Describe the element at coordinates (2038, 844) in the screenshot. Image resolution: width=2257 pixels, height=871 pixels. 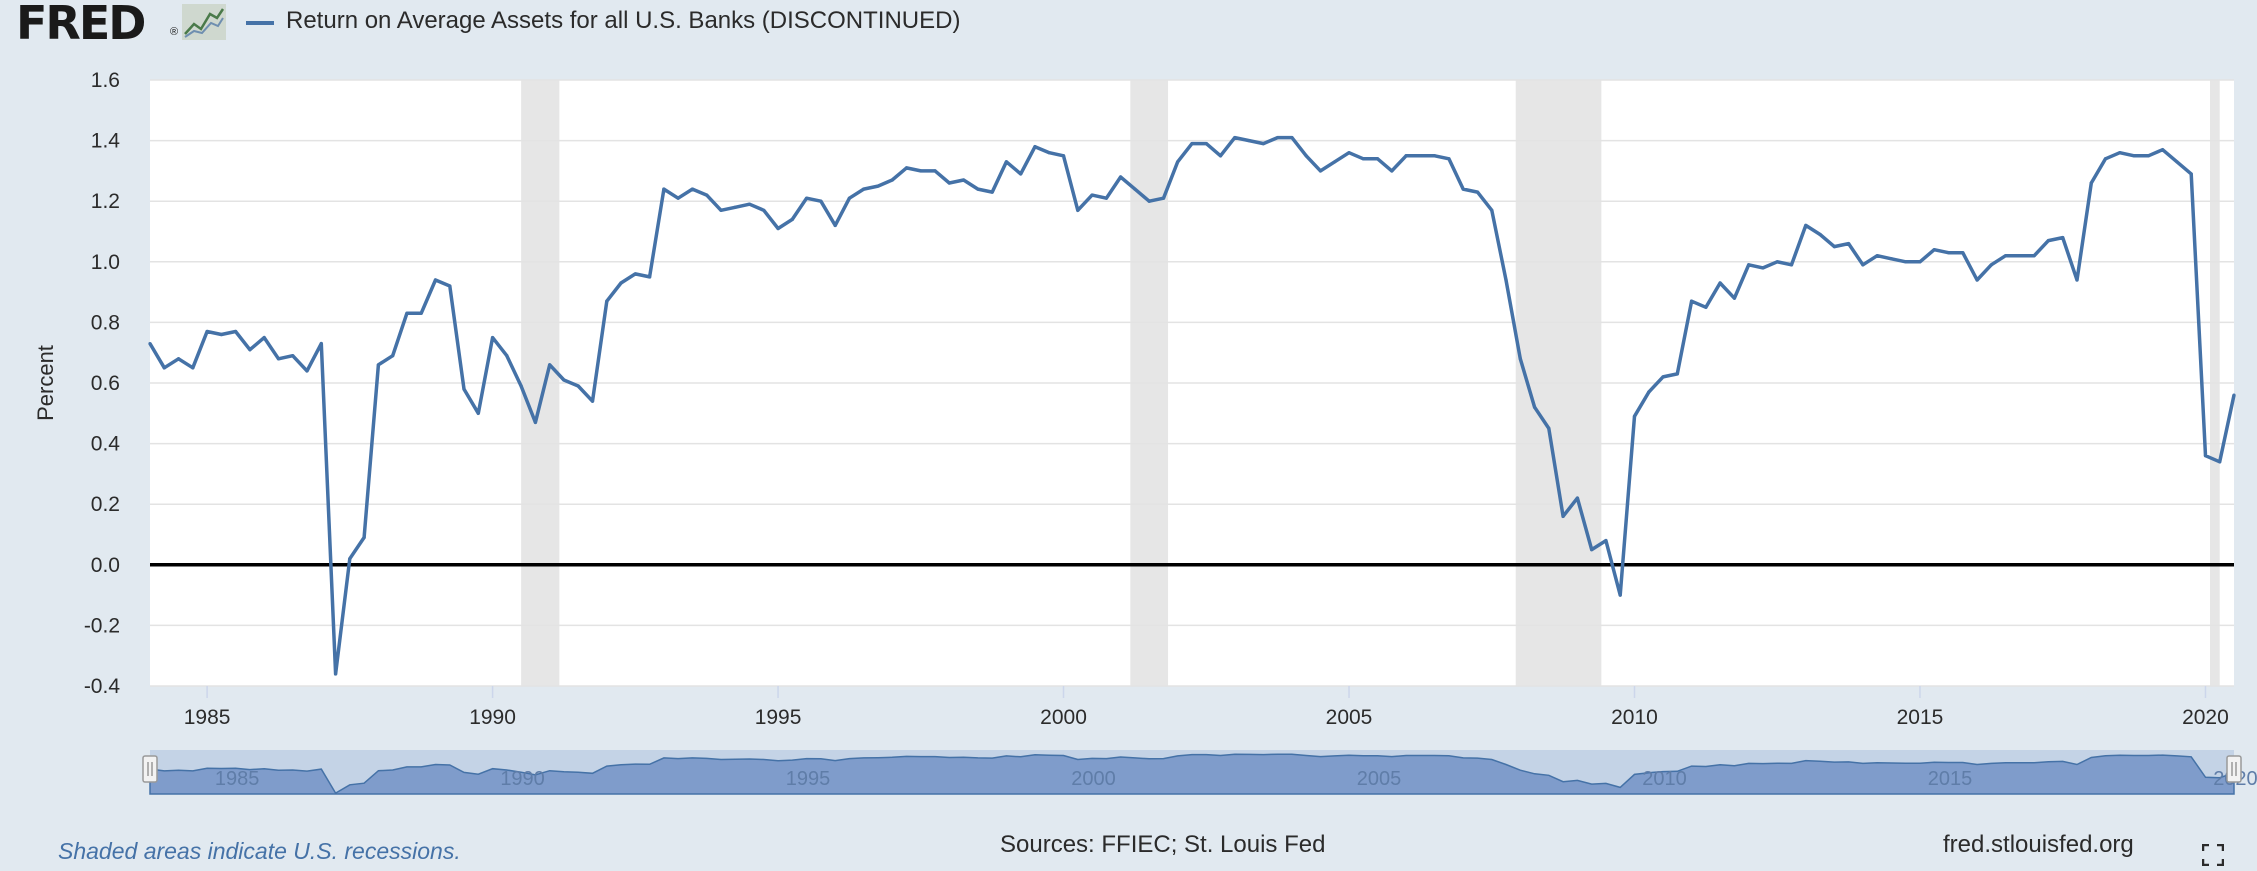
I see `site-link: fred.stlouisfed.org` at that location.